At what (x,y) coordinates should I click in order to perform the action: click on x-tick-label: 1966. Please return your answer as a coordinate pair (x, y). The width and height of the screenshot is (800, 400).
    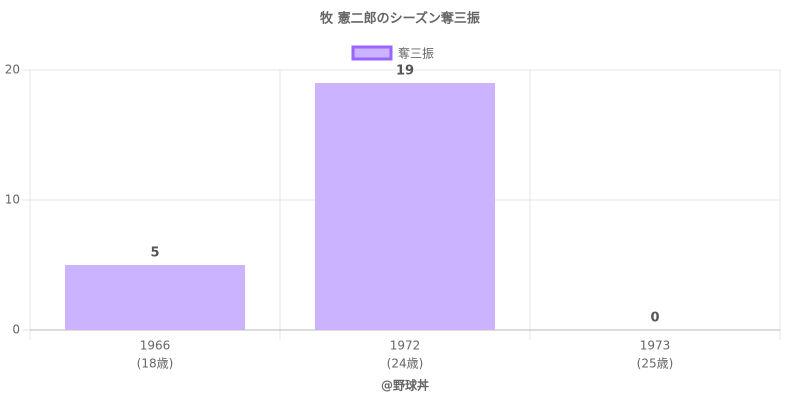
    Looking at the image, I should click on (155, 346).